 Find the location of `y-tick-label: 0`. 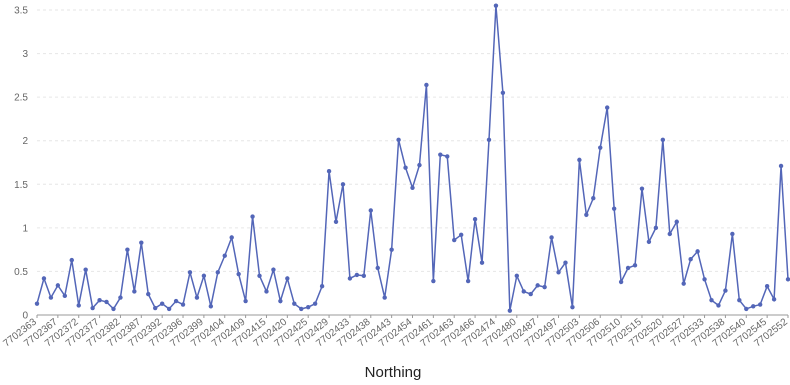

y-tick-label: 0 is located at coordinates (25, 316).